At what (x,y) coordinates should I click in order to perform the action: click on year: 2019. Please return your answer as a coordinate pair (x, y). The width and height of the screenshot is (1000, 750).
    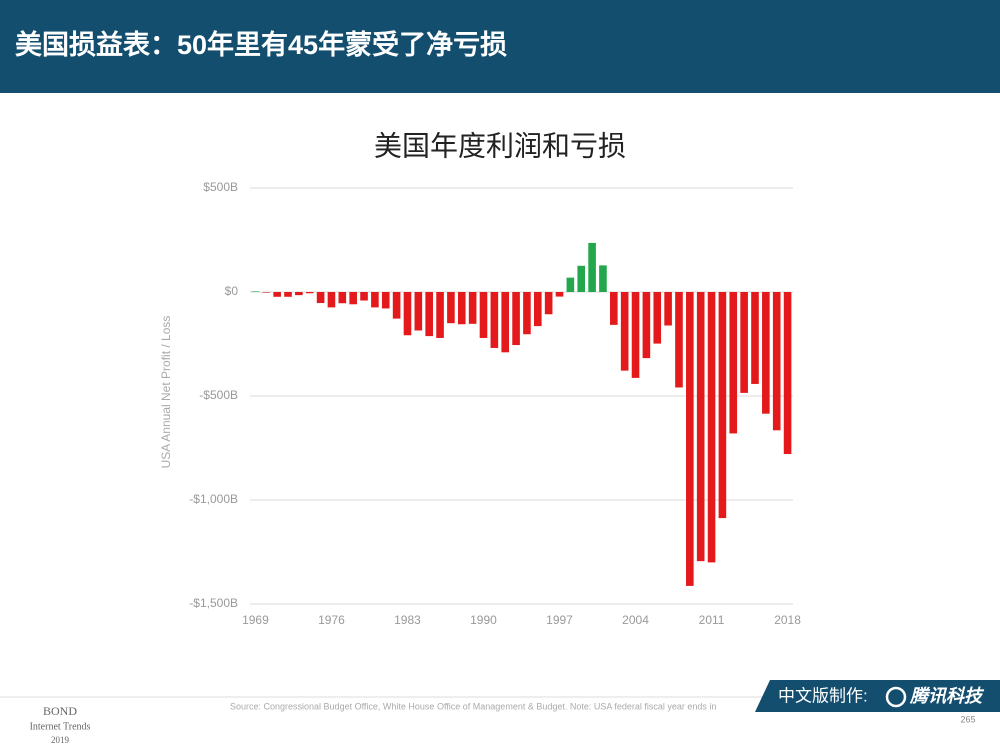
    Looking at the image, I should click on (60, 740).